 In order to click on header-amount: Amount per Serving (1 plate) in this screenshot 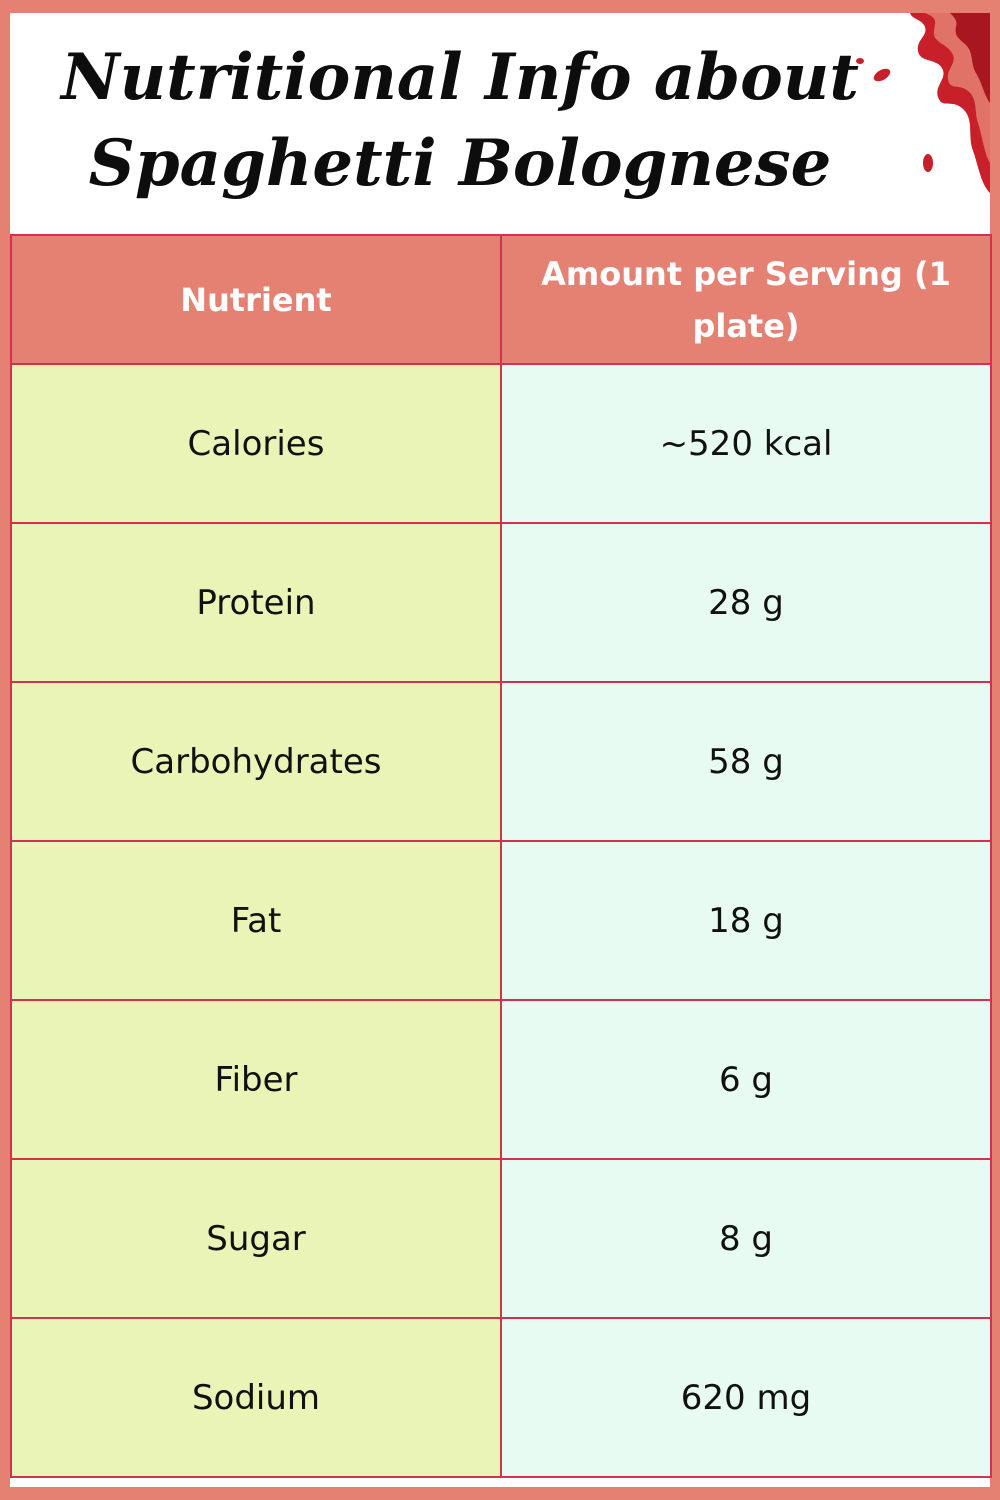, I will do `click(746, 299)`.